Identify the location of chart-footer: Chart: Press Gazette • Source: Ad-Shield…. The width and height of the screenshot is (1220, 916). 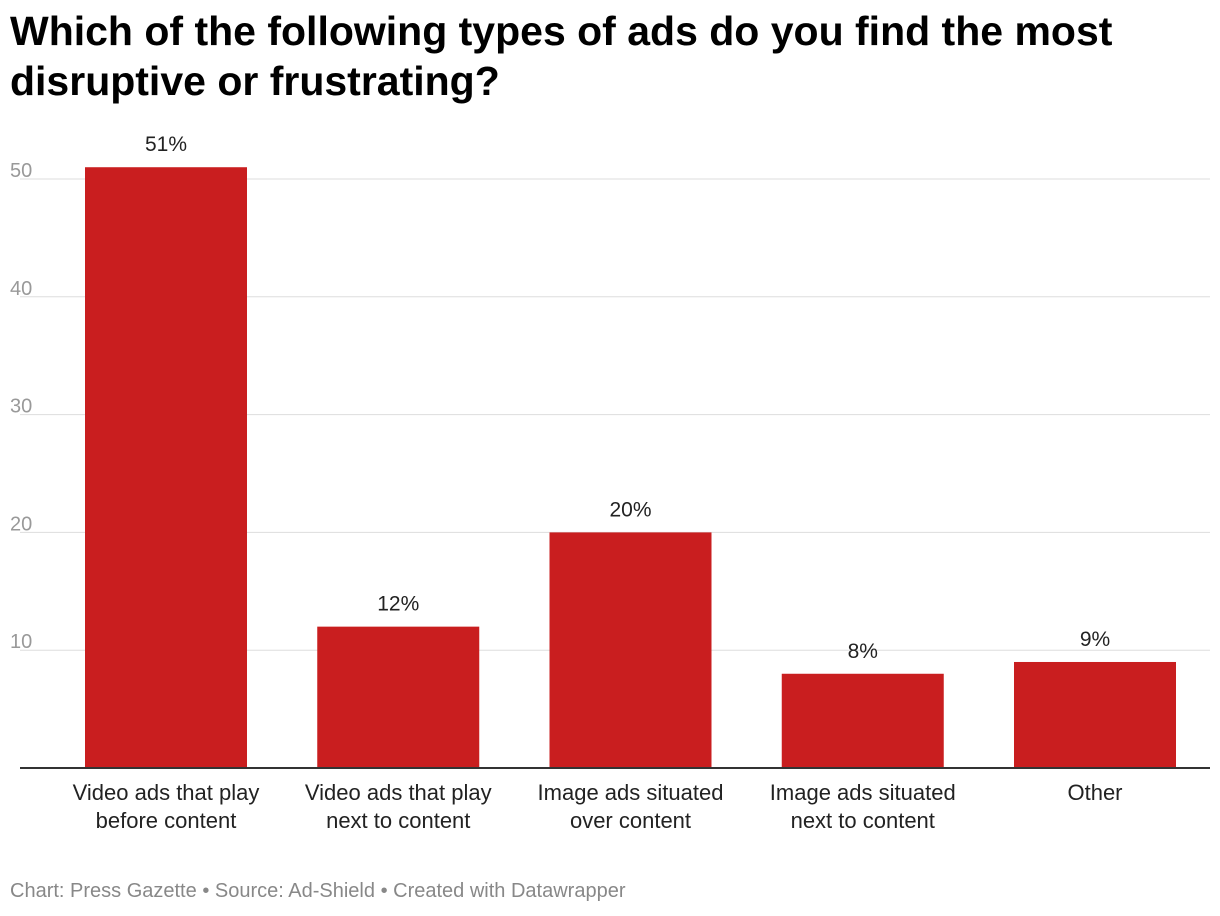
(317, 891).